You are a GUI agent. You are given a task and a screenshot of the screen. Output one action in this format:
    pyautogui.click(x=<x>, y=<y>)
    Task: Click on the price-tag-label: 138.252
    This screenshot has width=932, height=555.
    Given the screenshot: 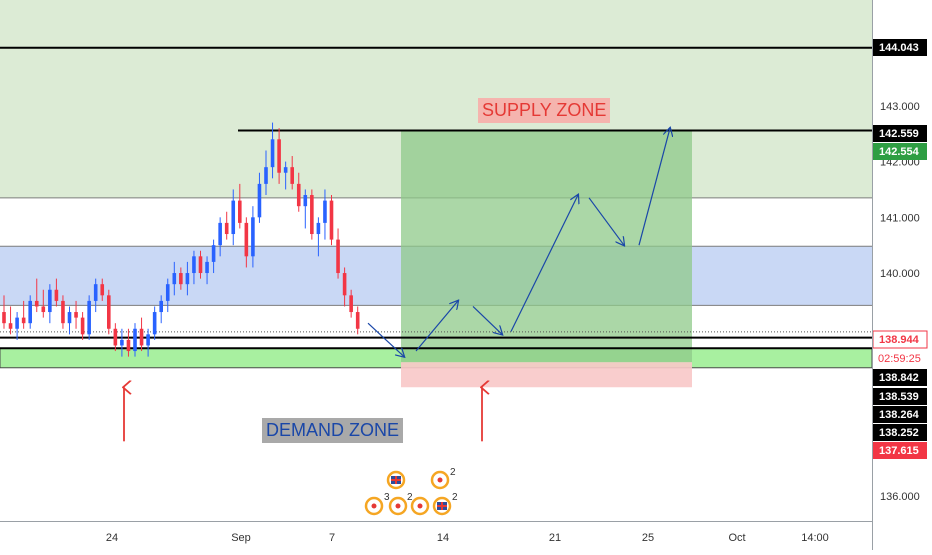 What is the action you would take?
    pyautogui.click(x=899, y=433)
    